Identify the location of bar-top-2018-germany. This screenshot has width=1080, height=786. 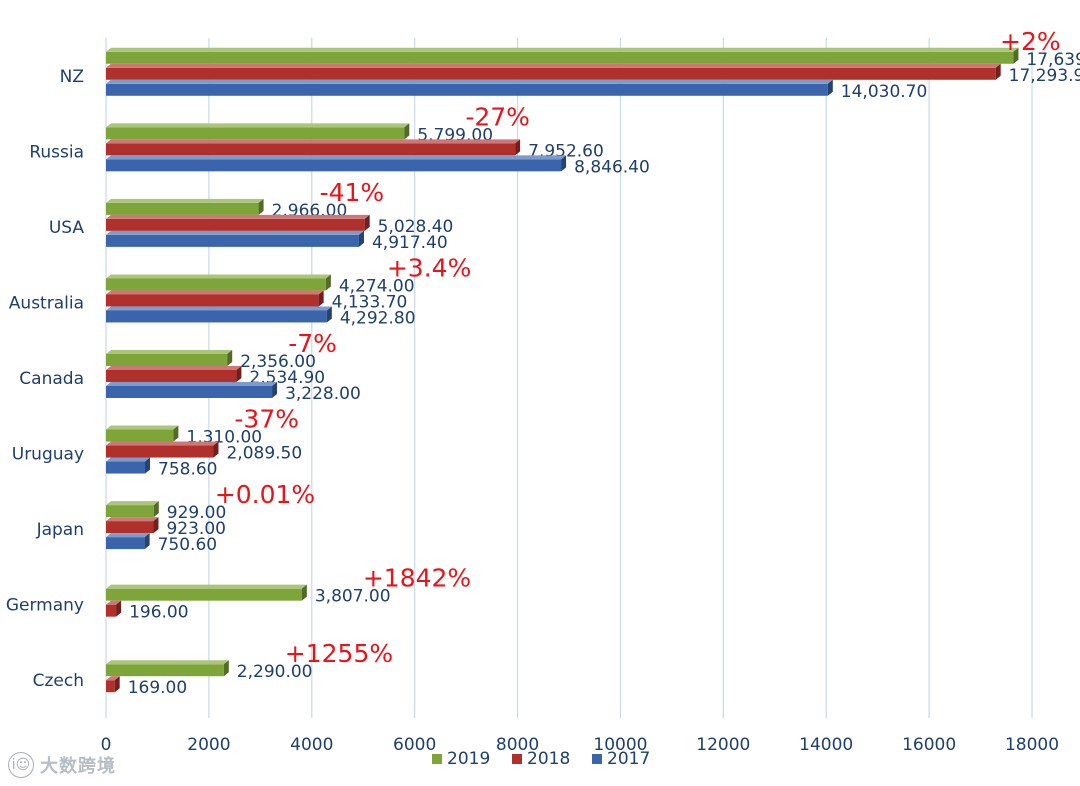
(114, 602).